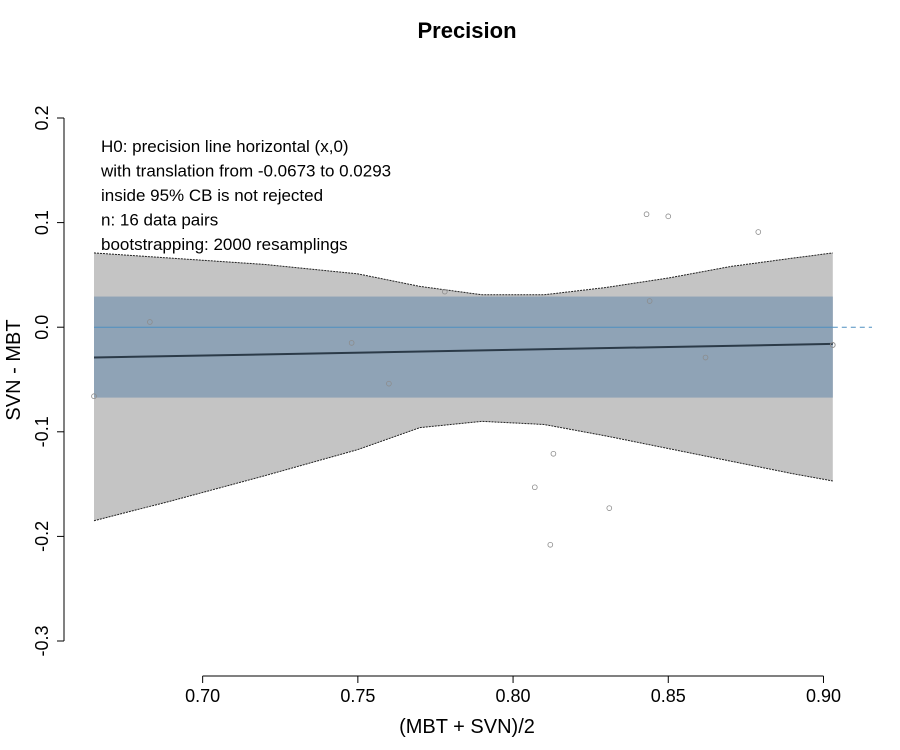 The image size is (900, 750). I want to click on y-tick-label: 0.2, so click(42, 117).